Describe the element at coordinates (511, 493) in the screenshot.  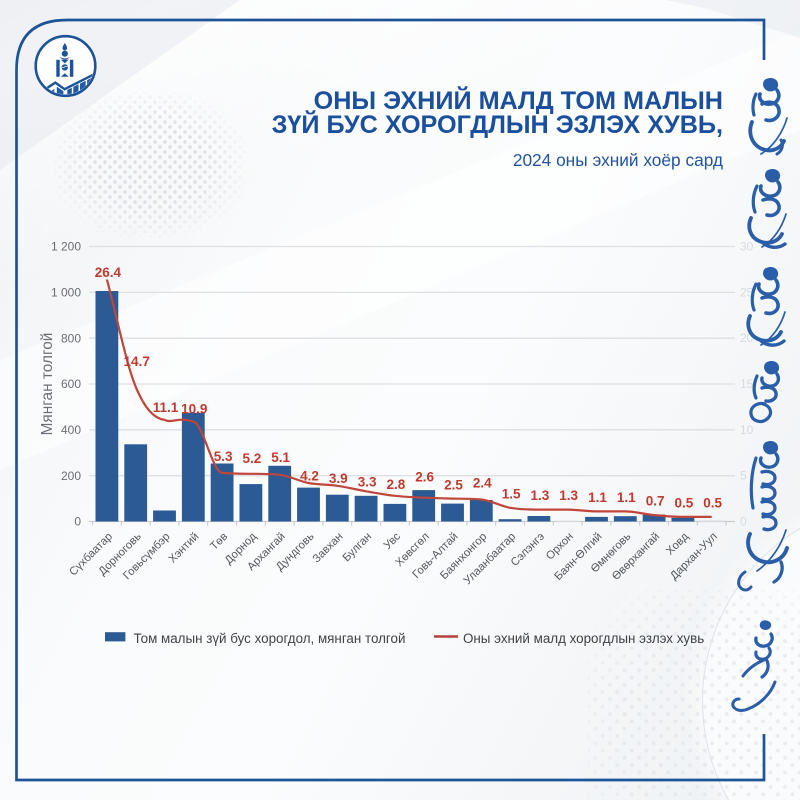
I see `svg-text: 1.5` at that location.